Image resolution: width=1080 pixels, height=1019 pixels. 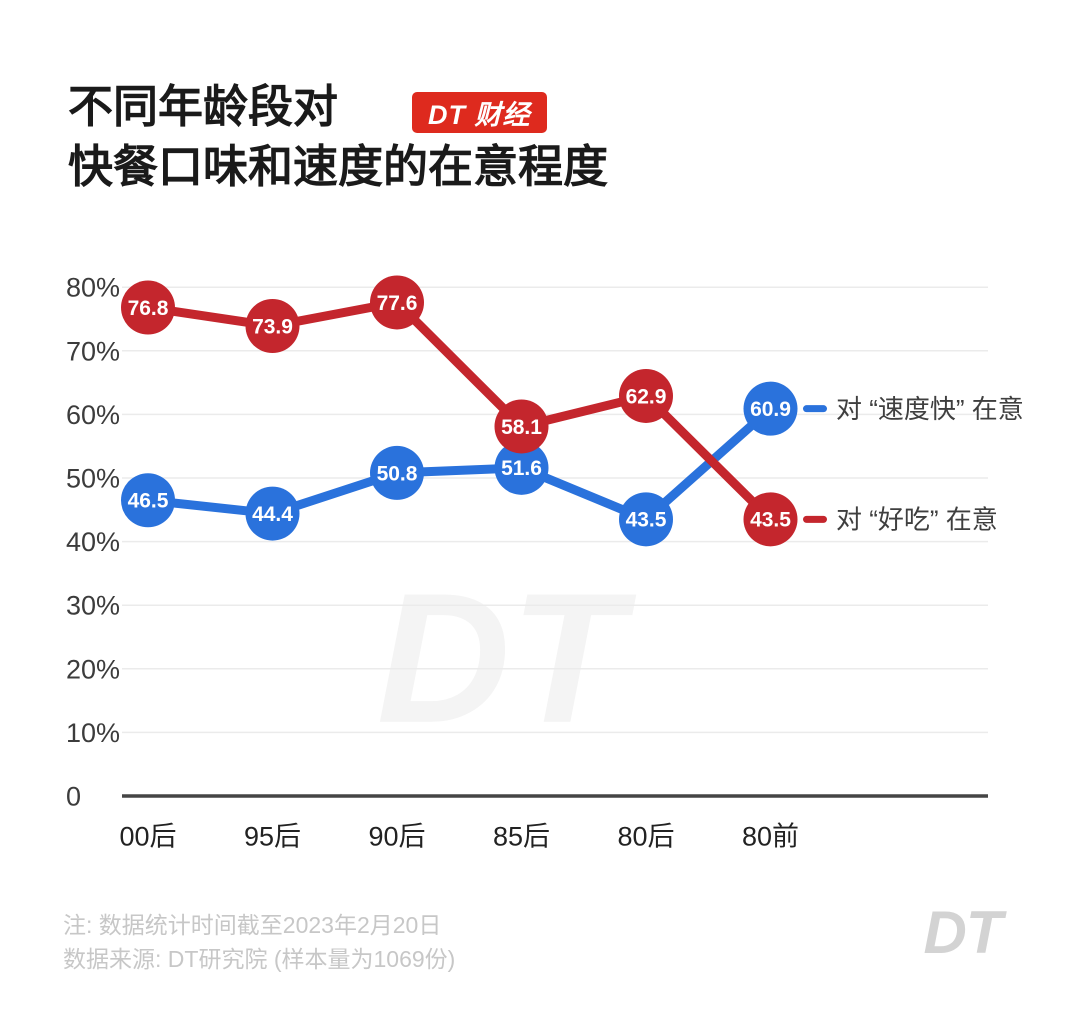 What do you see at coordinates (93, 669) in the screenshot?
I see `y-tick-label: 20%` at bounding box center [93, 669].